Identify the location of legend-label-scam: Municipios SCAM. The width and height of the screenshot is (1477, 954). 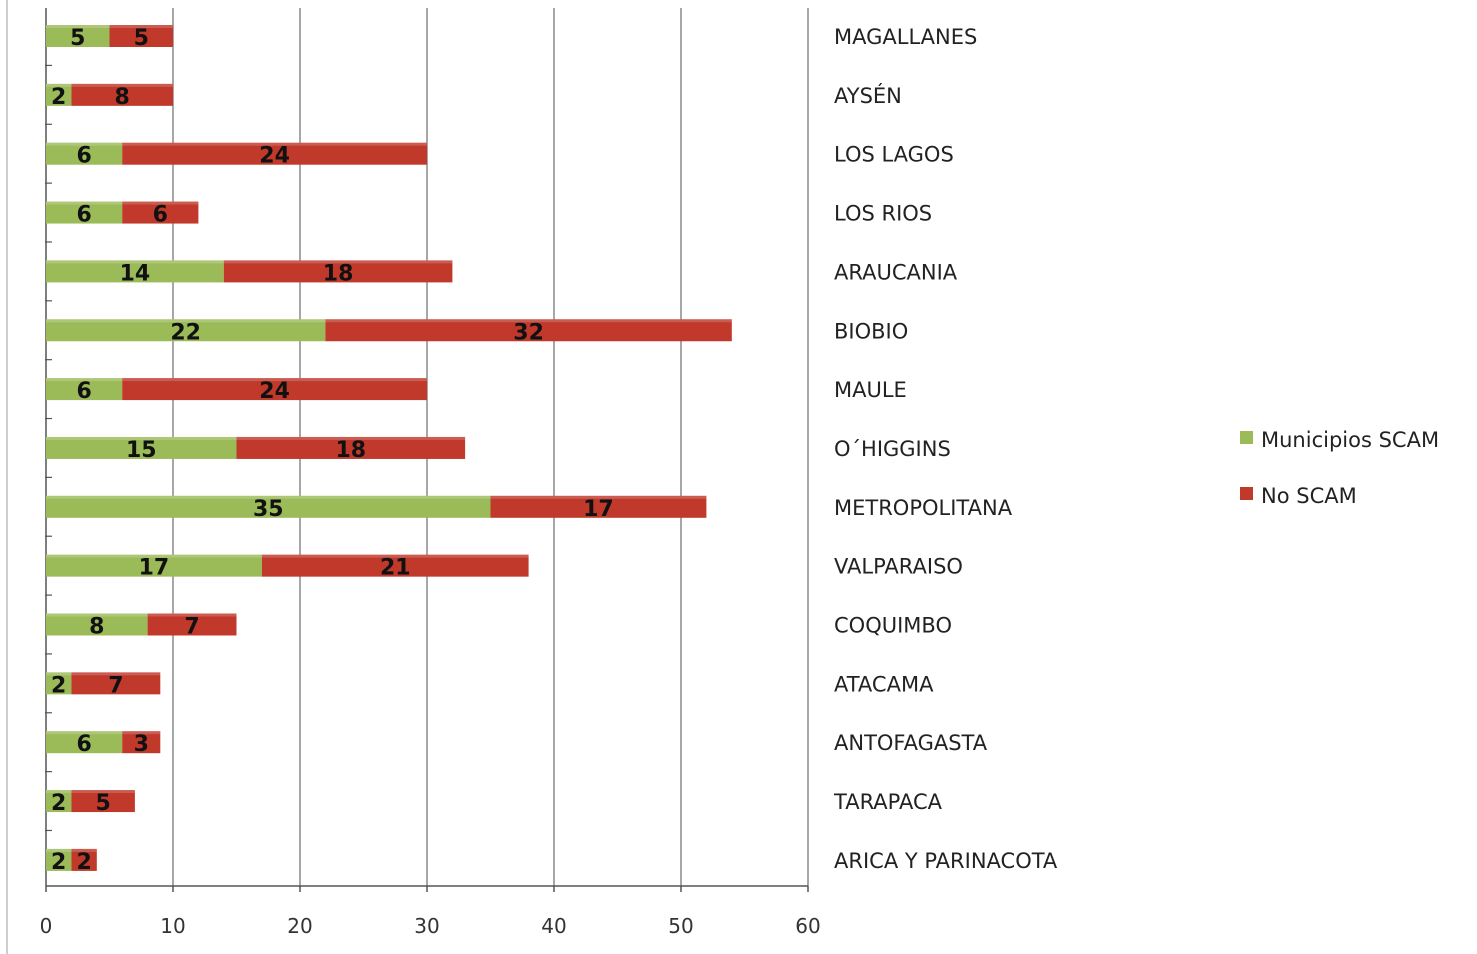
(1350, 440).